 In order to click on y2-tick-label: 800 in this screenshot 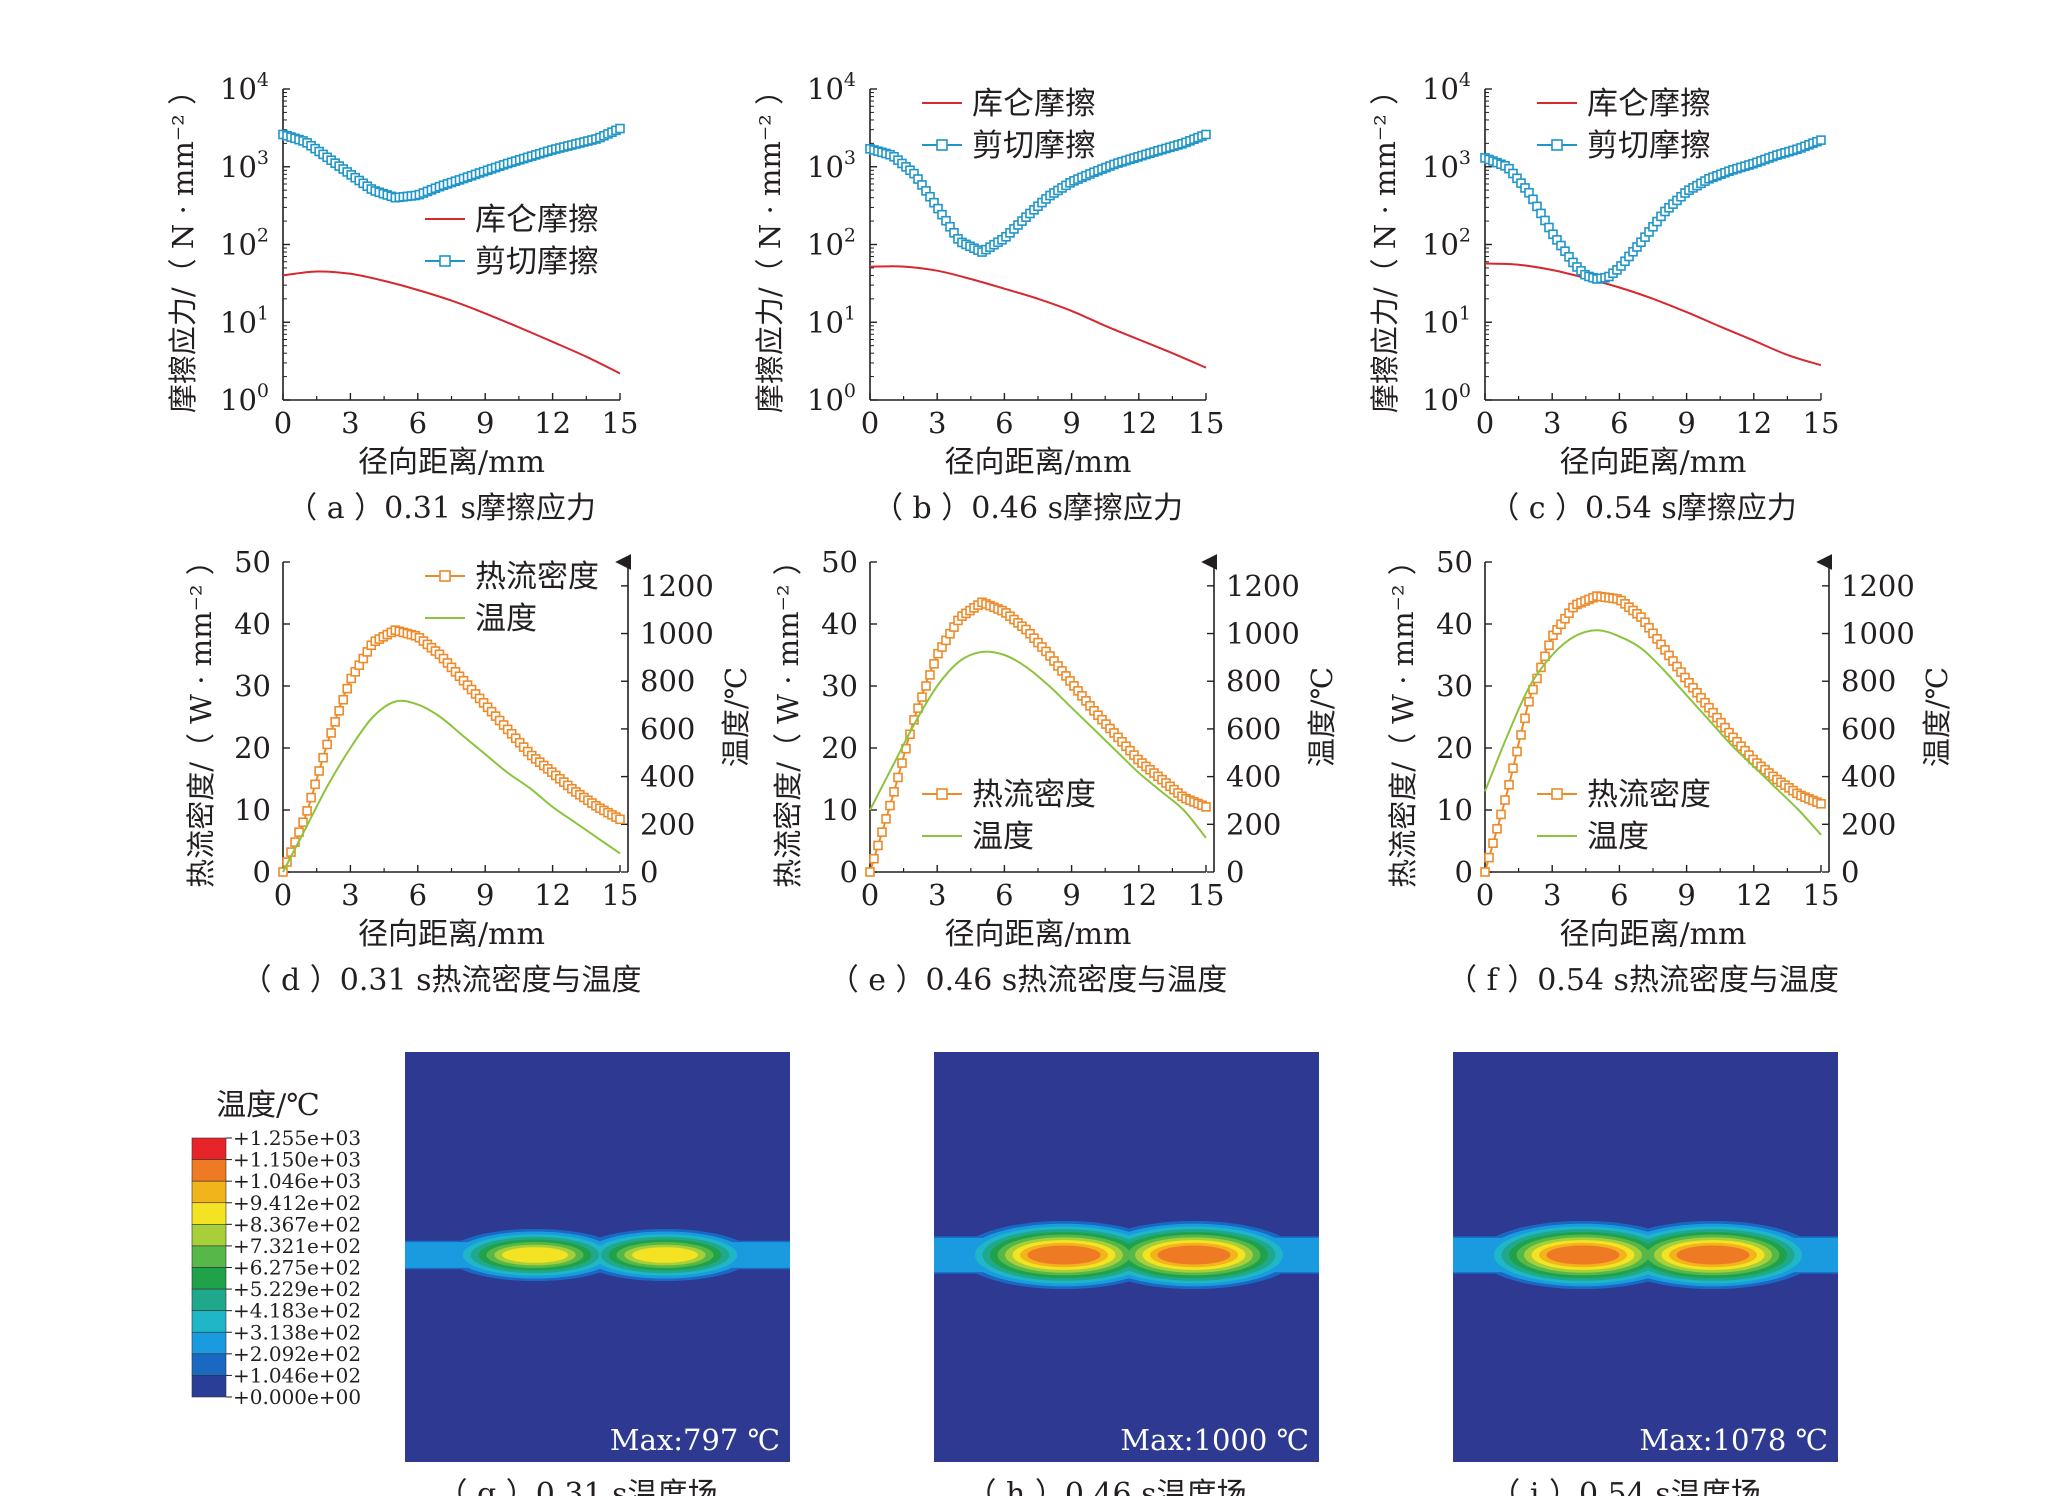, I will do `click(1868, 681)`.